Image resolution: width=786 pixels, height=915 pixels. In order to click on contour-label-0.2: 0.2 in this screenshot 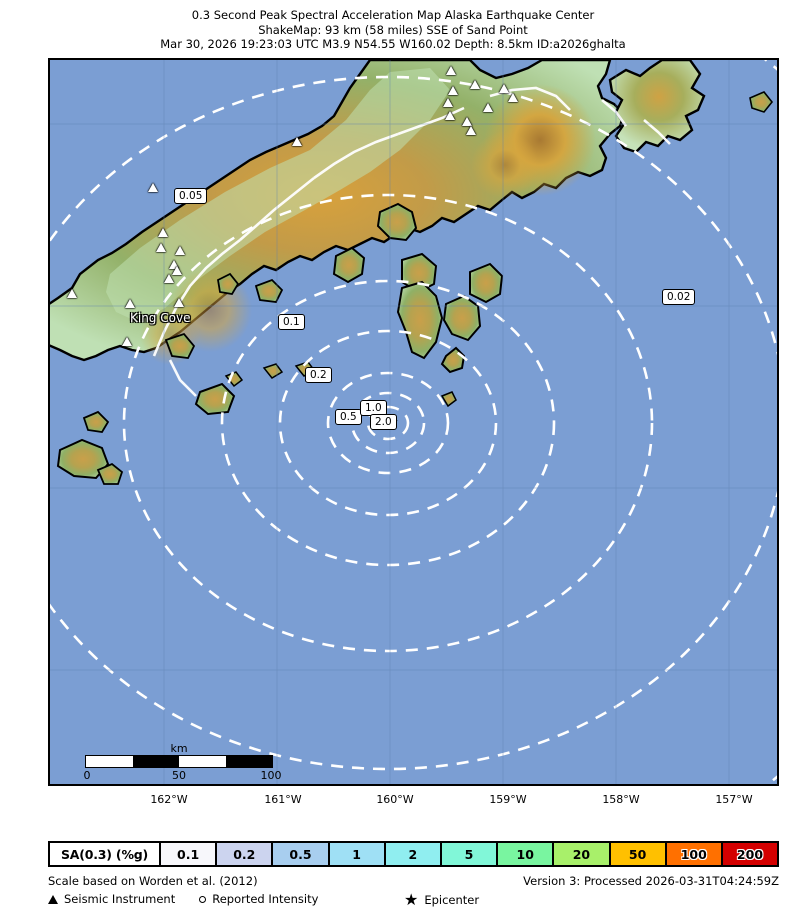, I will do `click(318, 375)`.